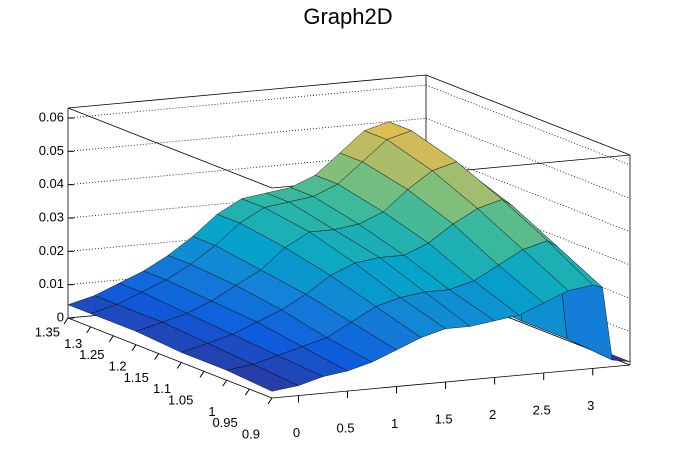  Describe the element at coordinates (51, 183) in the screenshot. I see `z-tick-label: 0.04` at that location.